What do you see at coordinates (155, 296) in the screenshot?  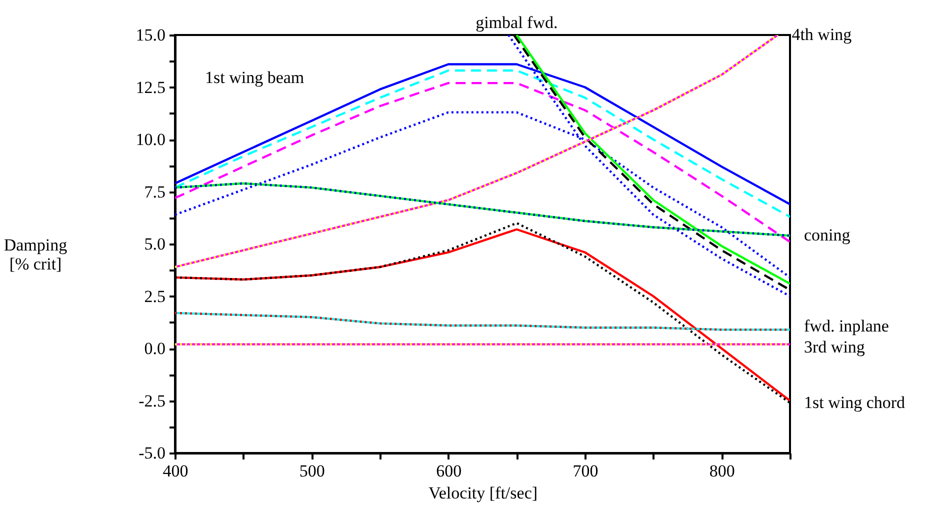 I see `y-tick-label: 2.5` at bounding box center [155, 296].